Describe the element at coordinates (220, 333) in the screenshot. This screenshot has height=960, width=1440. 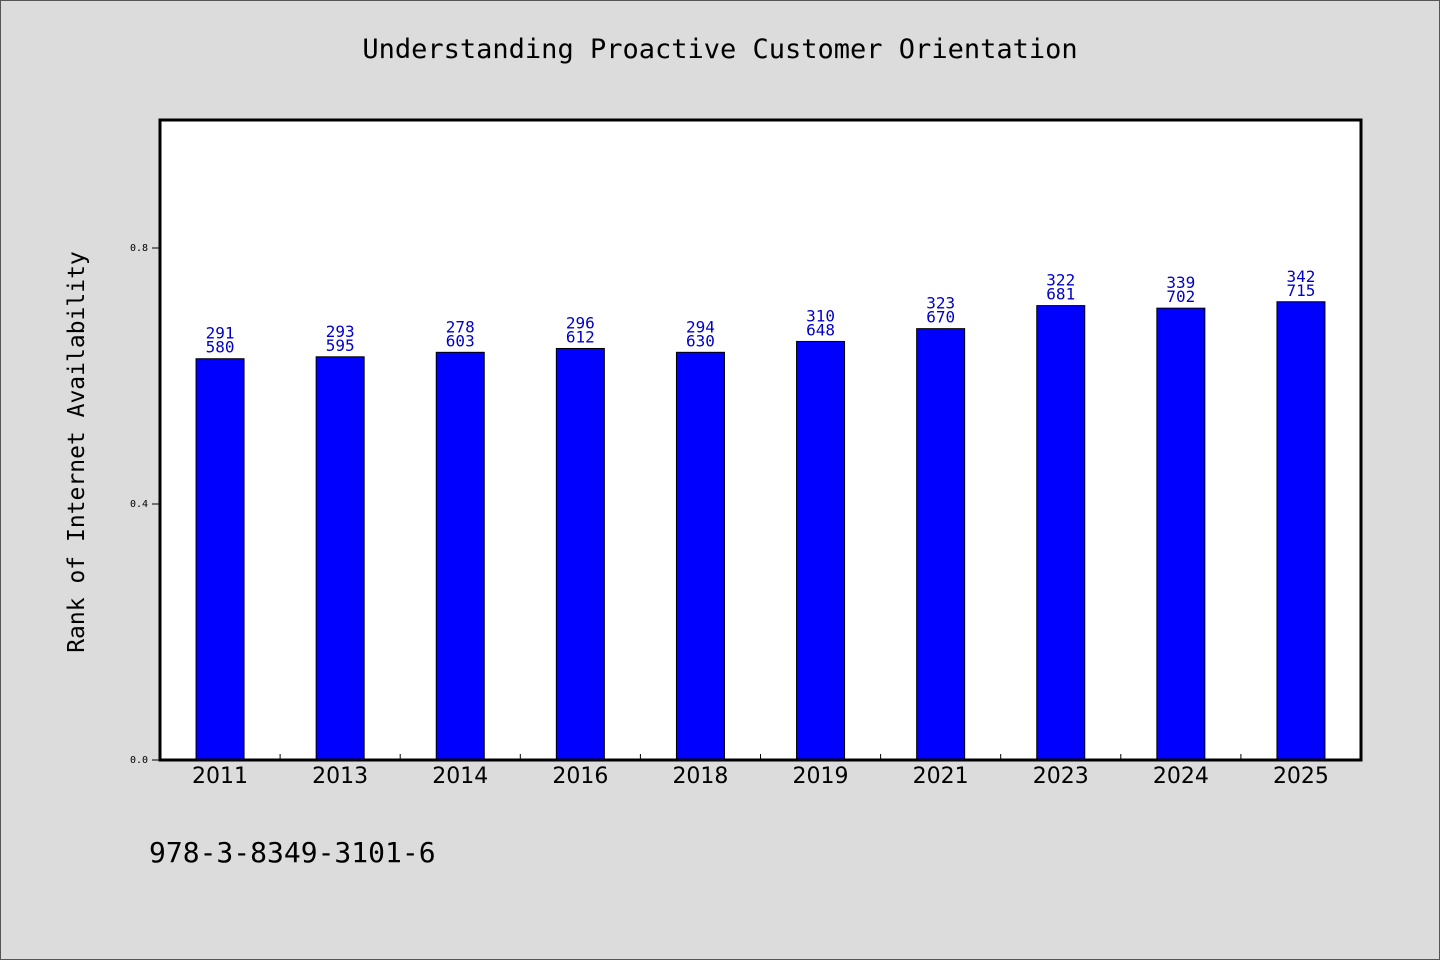
I see `data-label-top: 291` at that location.